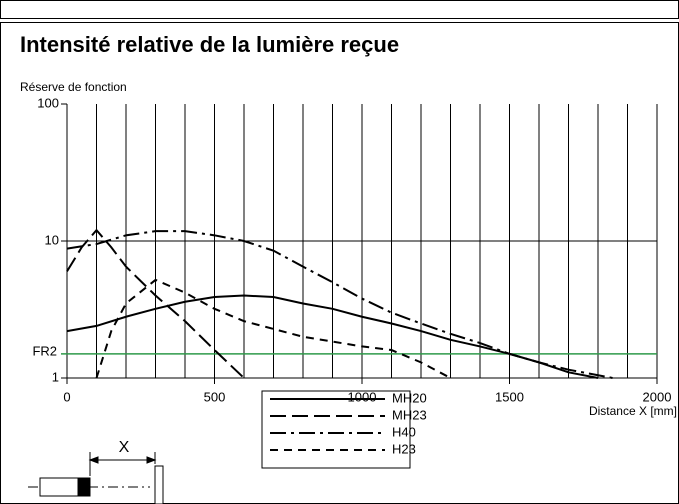  Describe the element at coordinates (404, 448) in the screenshot. I see `legend-label: H23` at that location.